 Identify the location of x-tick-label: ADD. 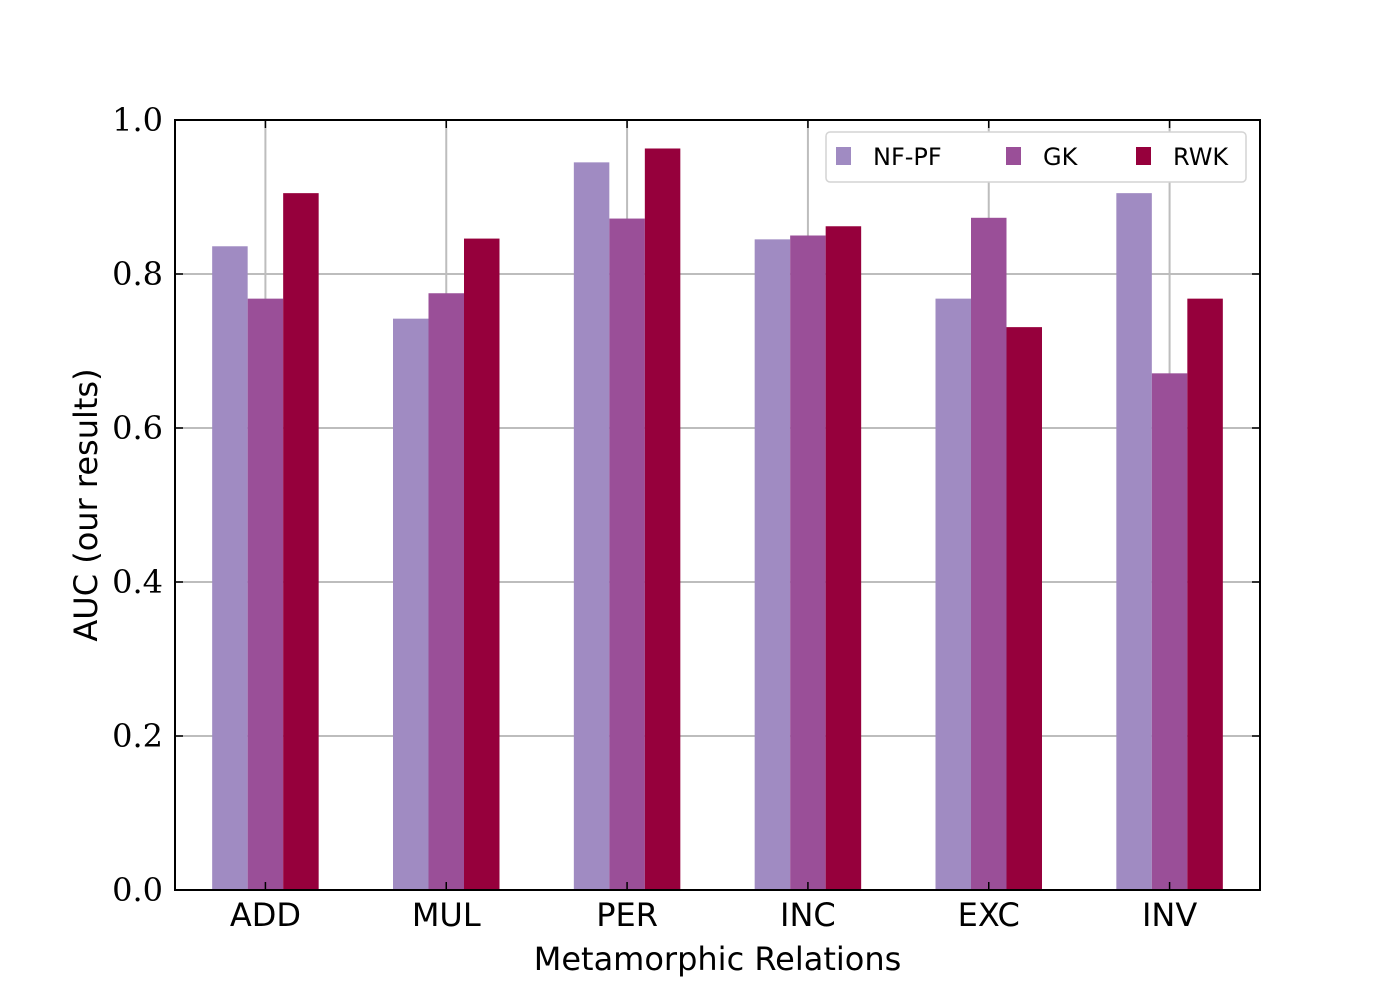
(265, 915).